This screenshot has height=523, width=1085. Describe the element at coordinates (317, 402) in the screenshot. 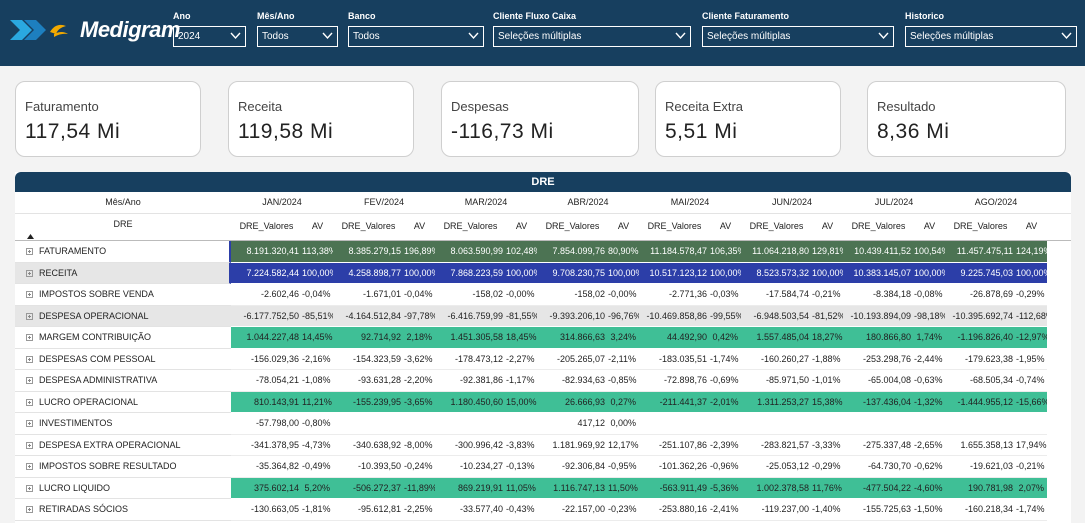

I see `av-percent-cell: 11,21%` at that location.